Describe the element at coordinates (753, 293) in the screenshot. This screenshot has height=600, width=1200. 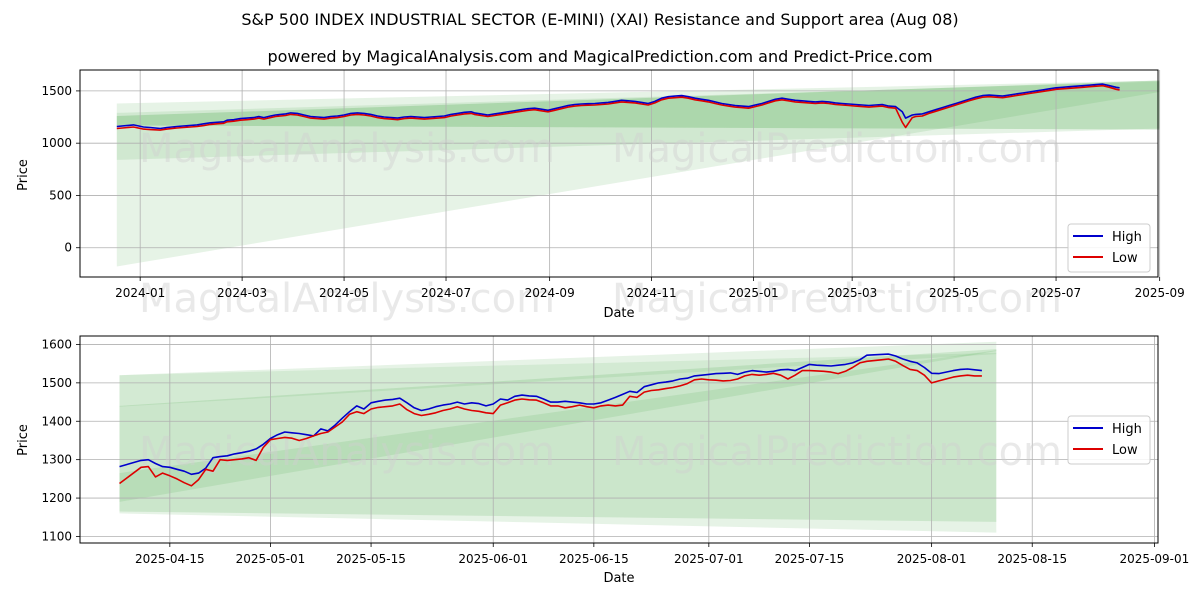
I see `top-x-tick-label: 2025-01` at that location.